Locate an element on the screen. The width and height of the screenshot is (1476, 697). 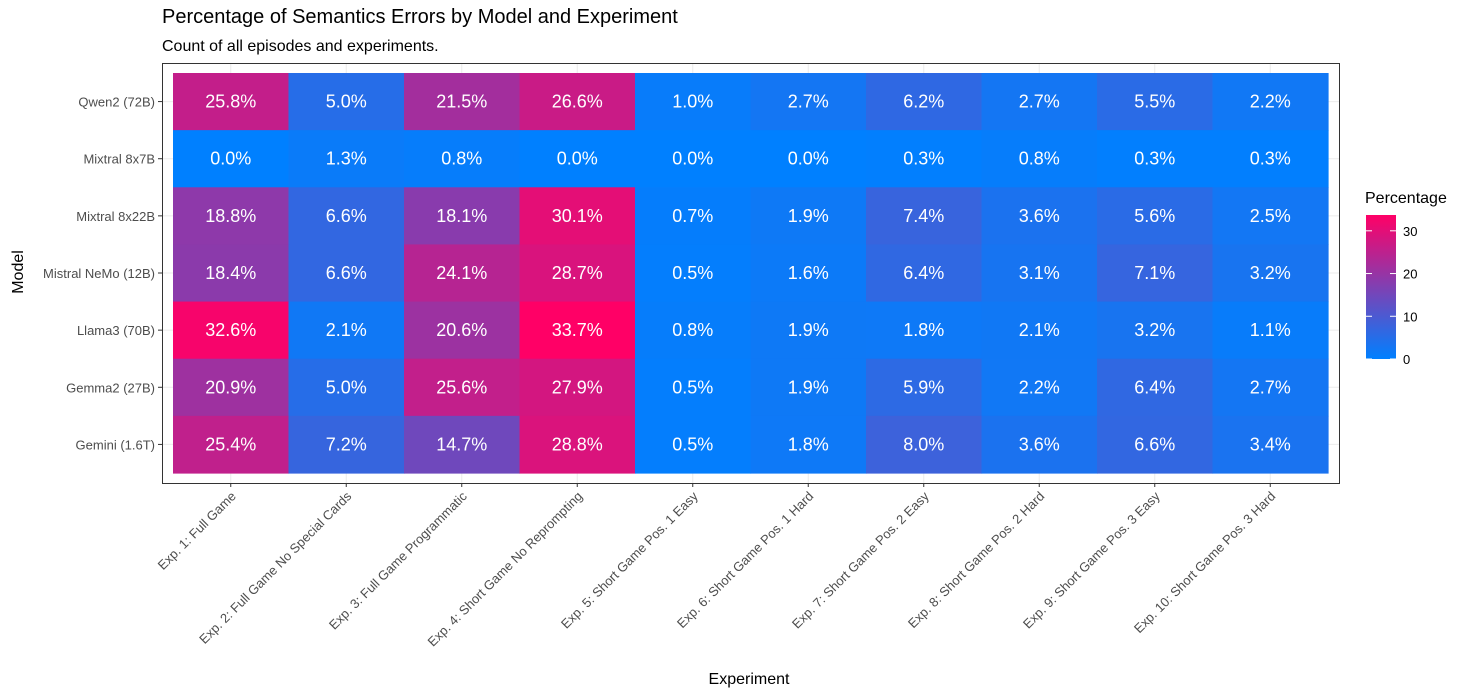
y-tick-label: Gemini (1.6T) is located at coordinates (115, 444).